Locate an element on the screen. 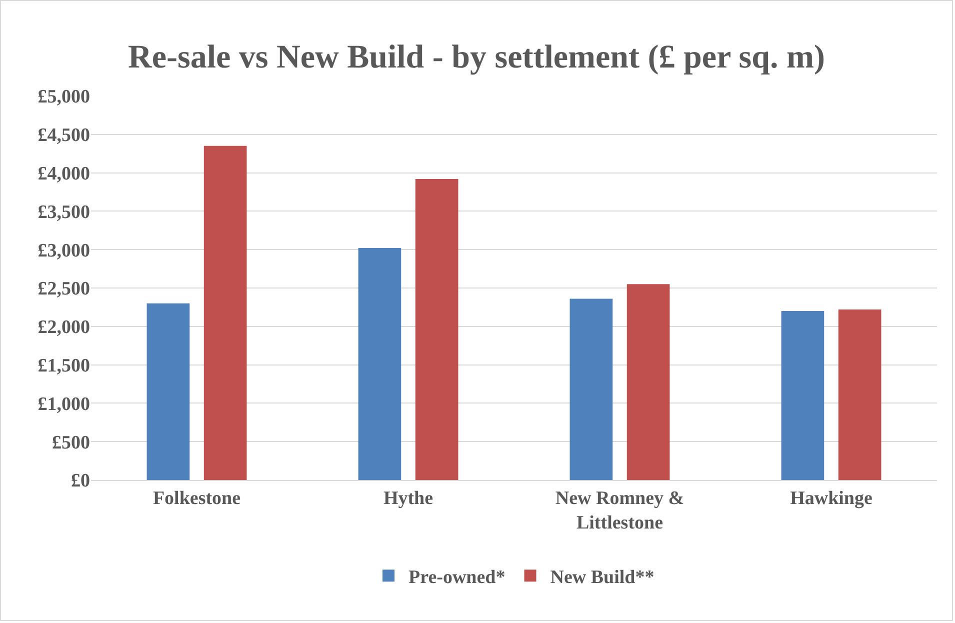 Image resolution: width=955 pixels, height=623 pixels. y-tick-label: £5,000 is located at coordinates (64, 97).